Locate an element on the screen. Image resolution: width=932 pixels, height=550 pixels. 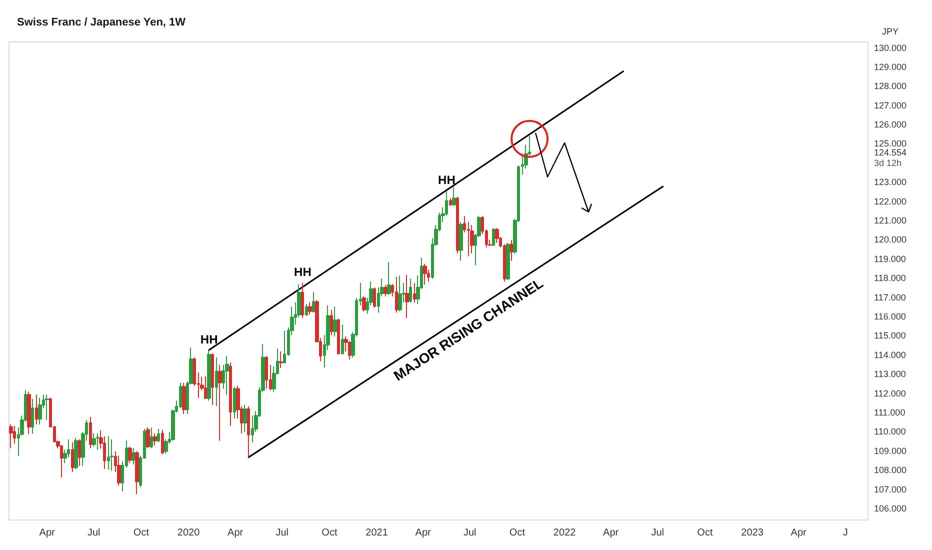
x-tick-label: J is located at coordinates (845, 533).